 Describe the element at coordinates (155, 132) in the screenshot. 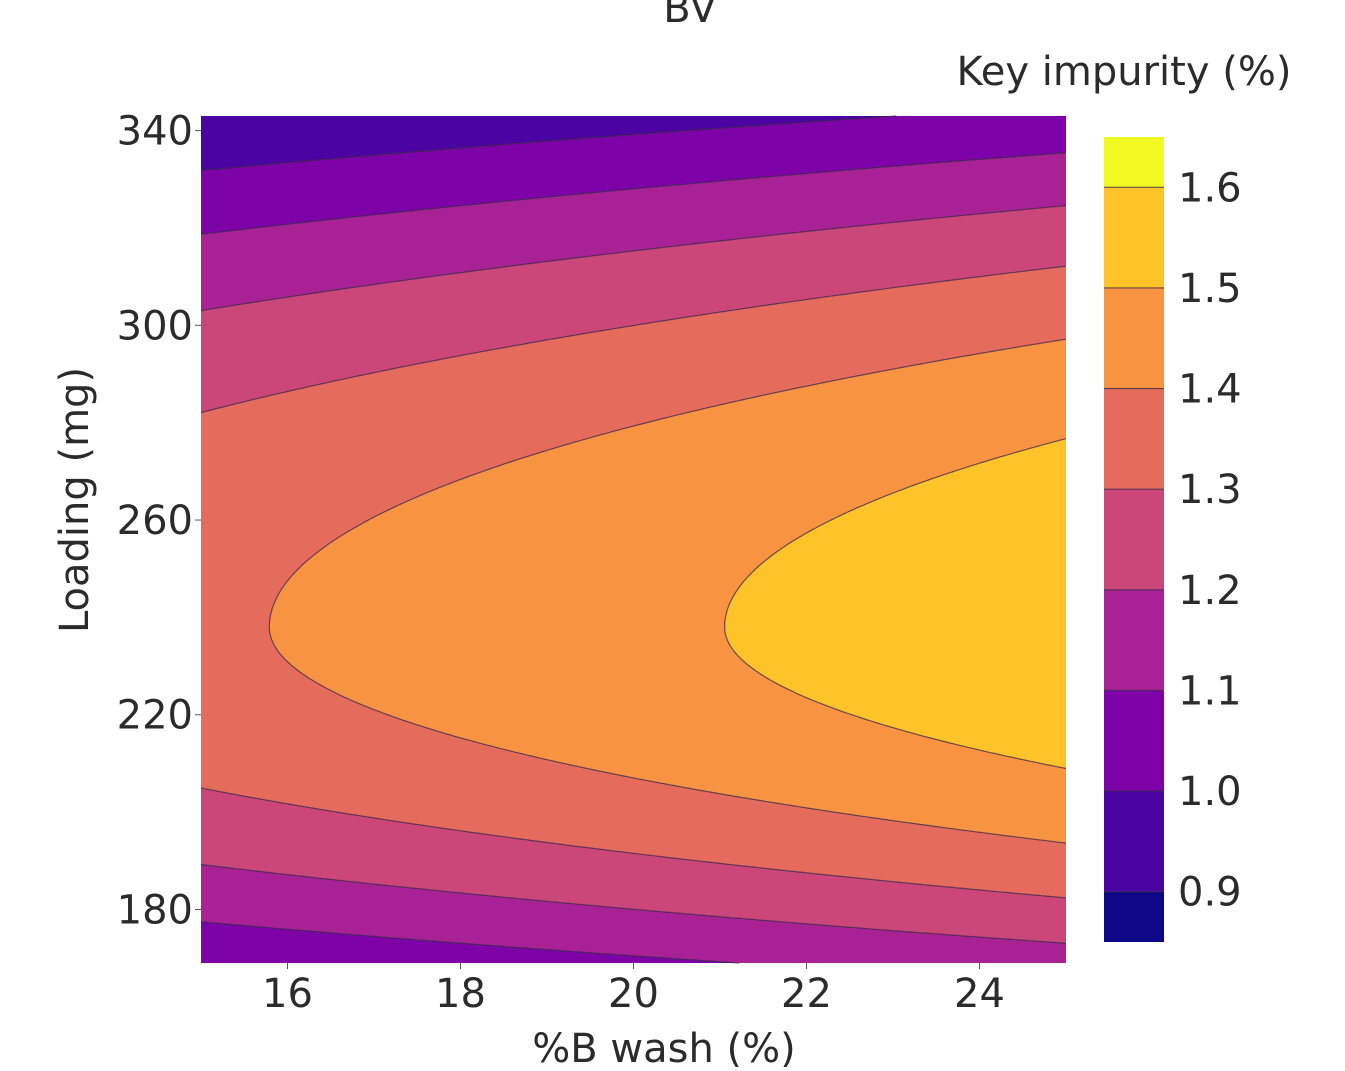

I see `y-tick-label: 340` at that location.